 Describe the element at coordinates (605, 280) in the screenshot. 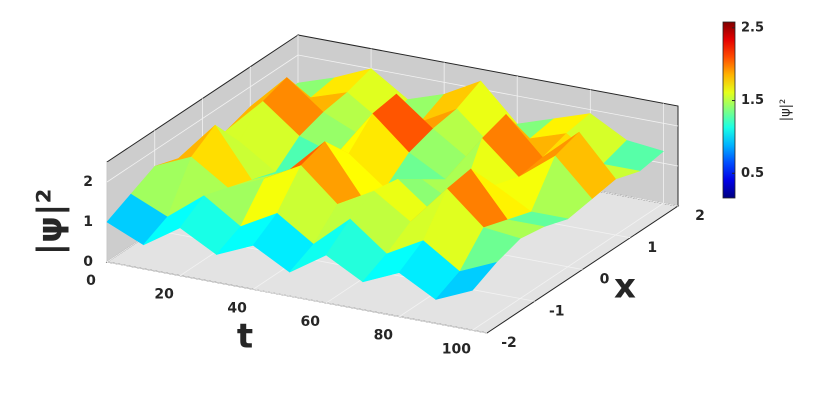

I see `y-tick-label: 0` at that location.